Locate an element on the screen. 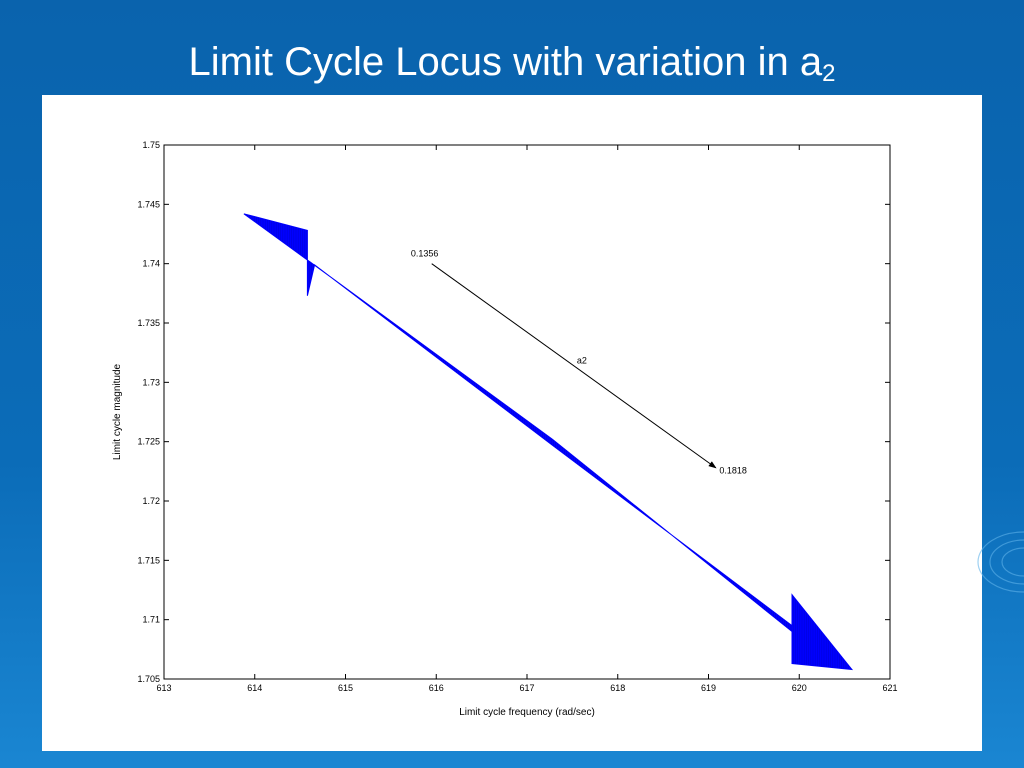  y-axis-label: Limit cycle magnitude is located at coordinates (117, 411).